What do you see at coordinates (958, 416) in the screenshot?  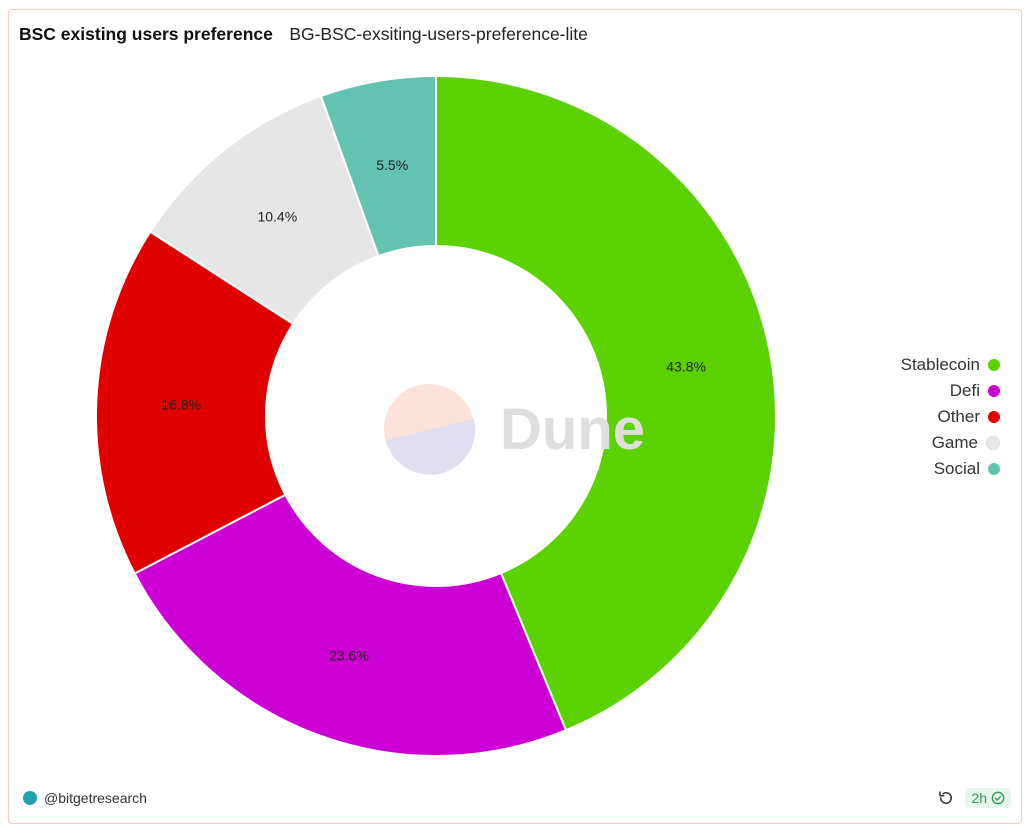 I see `legend-label: Other` at bounding box center [958, 416].